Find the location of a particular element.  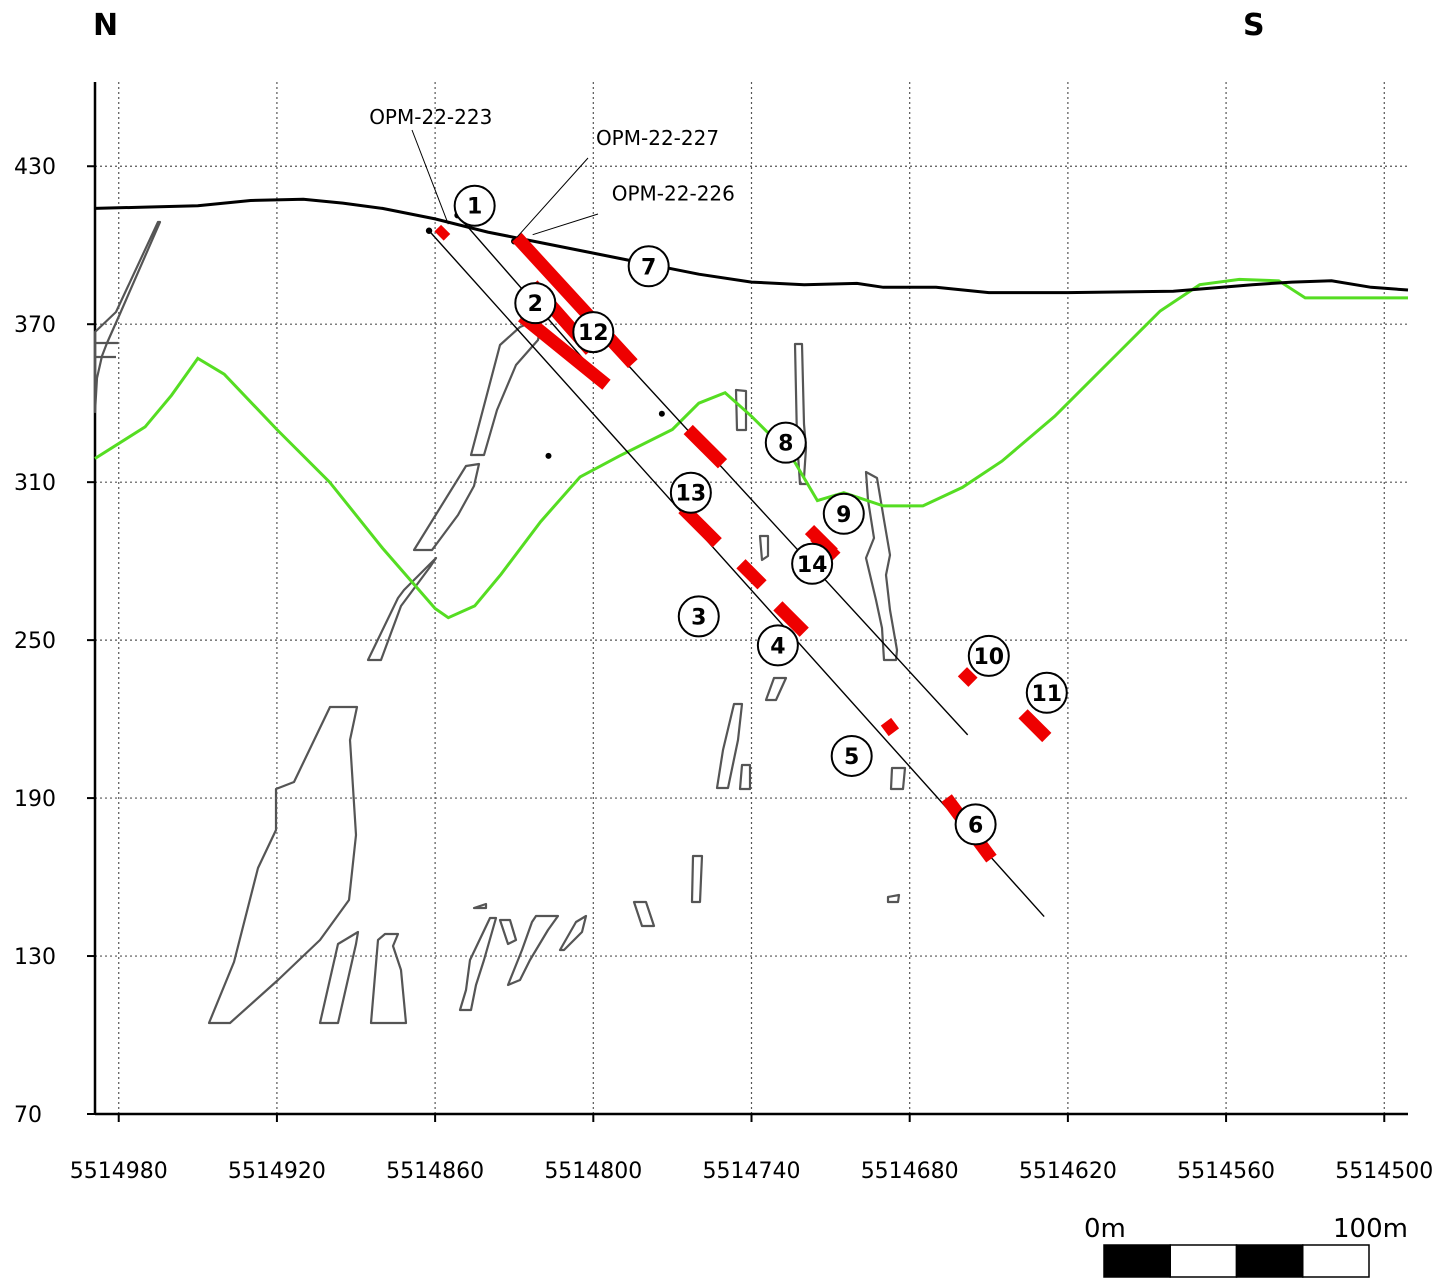

callout-label: 12 is located at coordinates (593, 333).